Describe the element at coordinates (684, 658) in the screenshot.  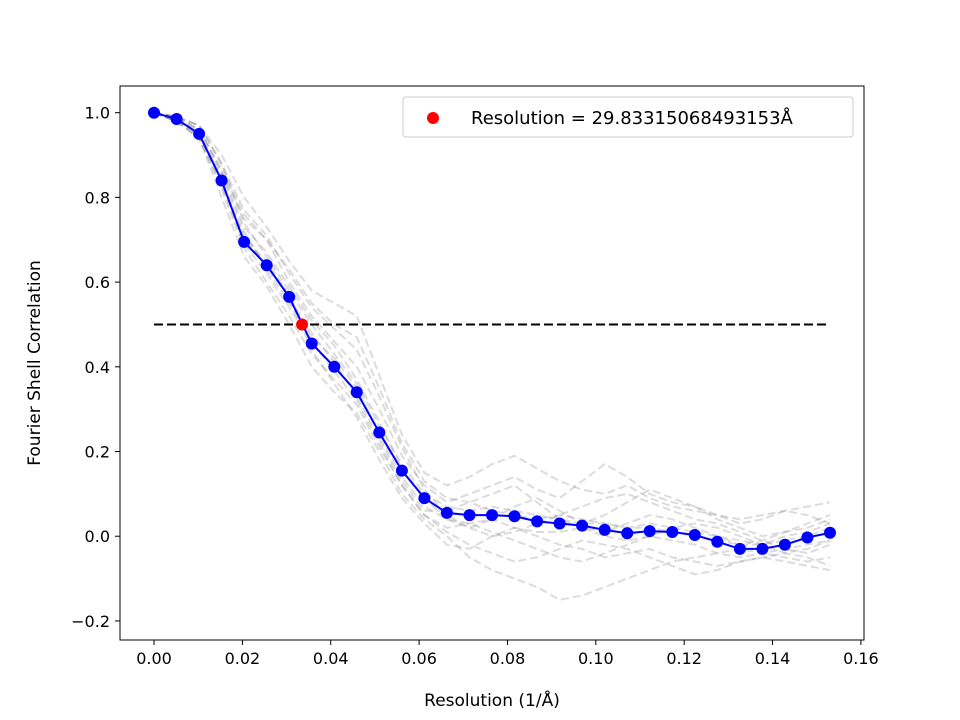
I see `x-tick-label: 0.12` at that location.